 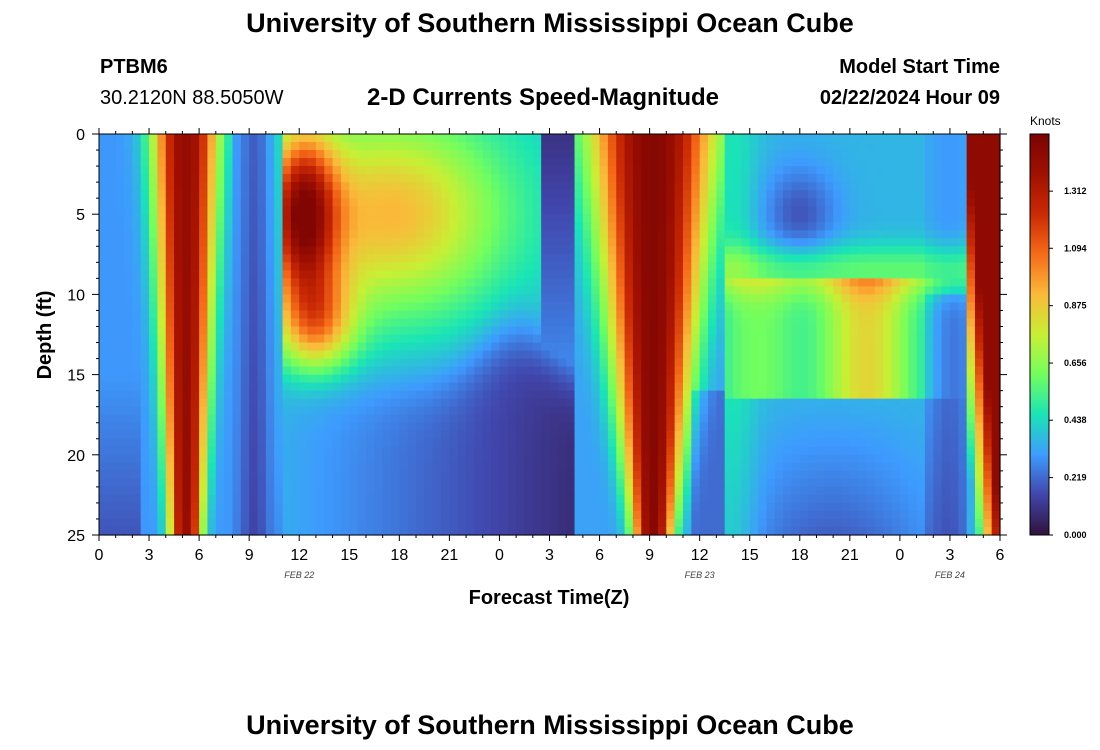 What do you see at coordinates (543, 97) in the screenshot?
I see `chart-subtitle: 2-D Currents Speed-Magnitude` at bounding box center [543, 97].